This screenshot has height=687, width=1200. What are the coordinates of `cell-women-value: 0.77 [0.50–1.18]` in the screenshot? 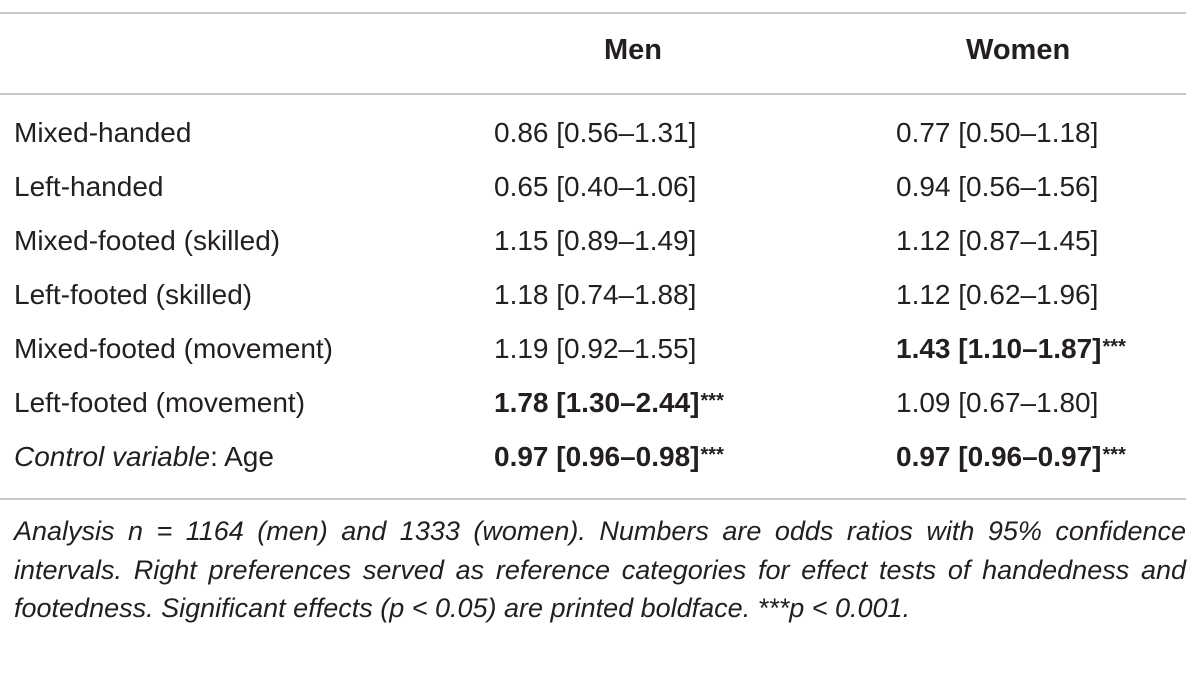 It's located at (997, 132).